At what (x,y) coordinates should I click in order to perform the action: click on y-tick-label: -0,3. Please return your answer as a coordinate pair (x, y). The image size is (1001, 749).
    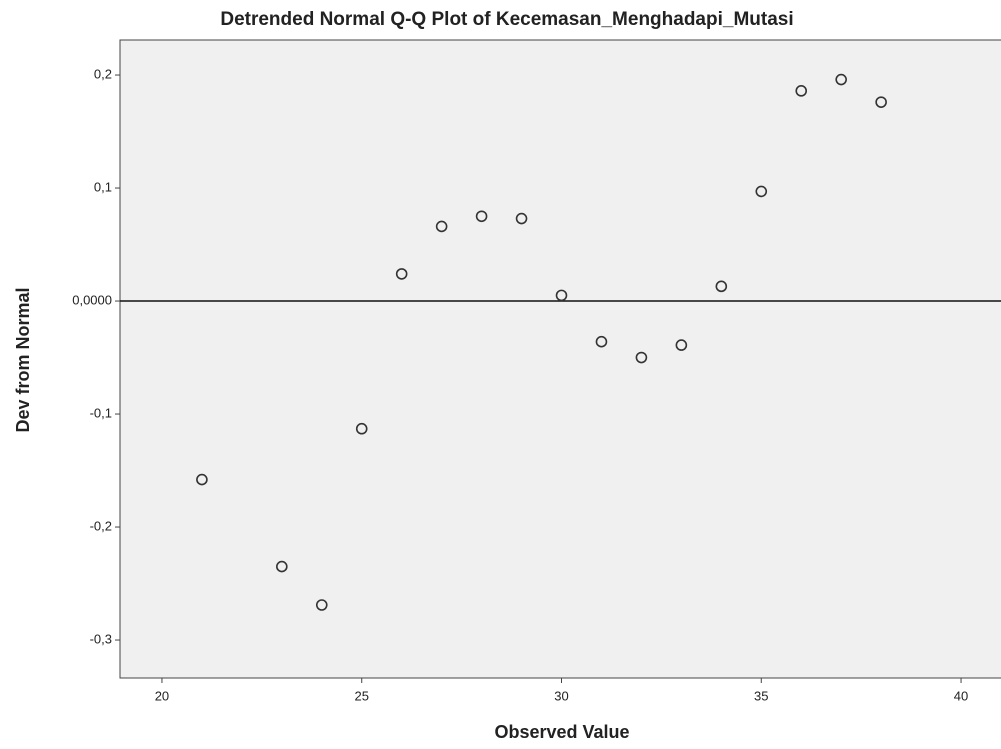
    Looking at the image, I should click on (101, 638).